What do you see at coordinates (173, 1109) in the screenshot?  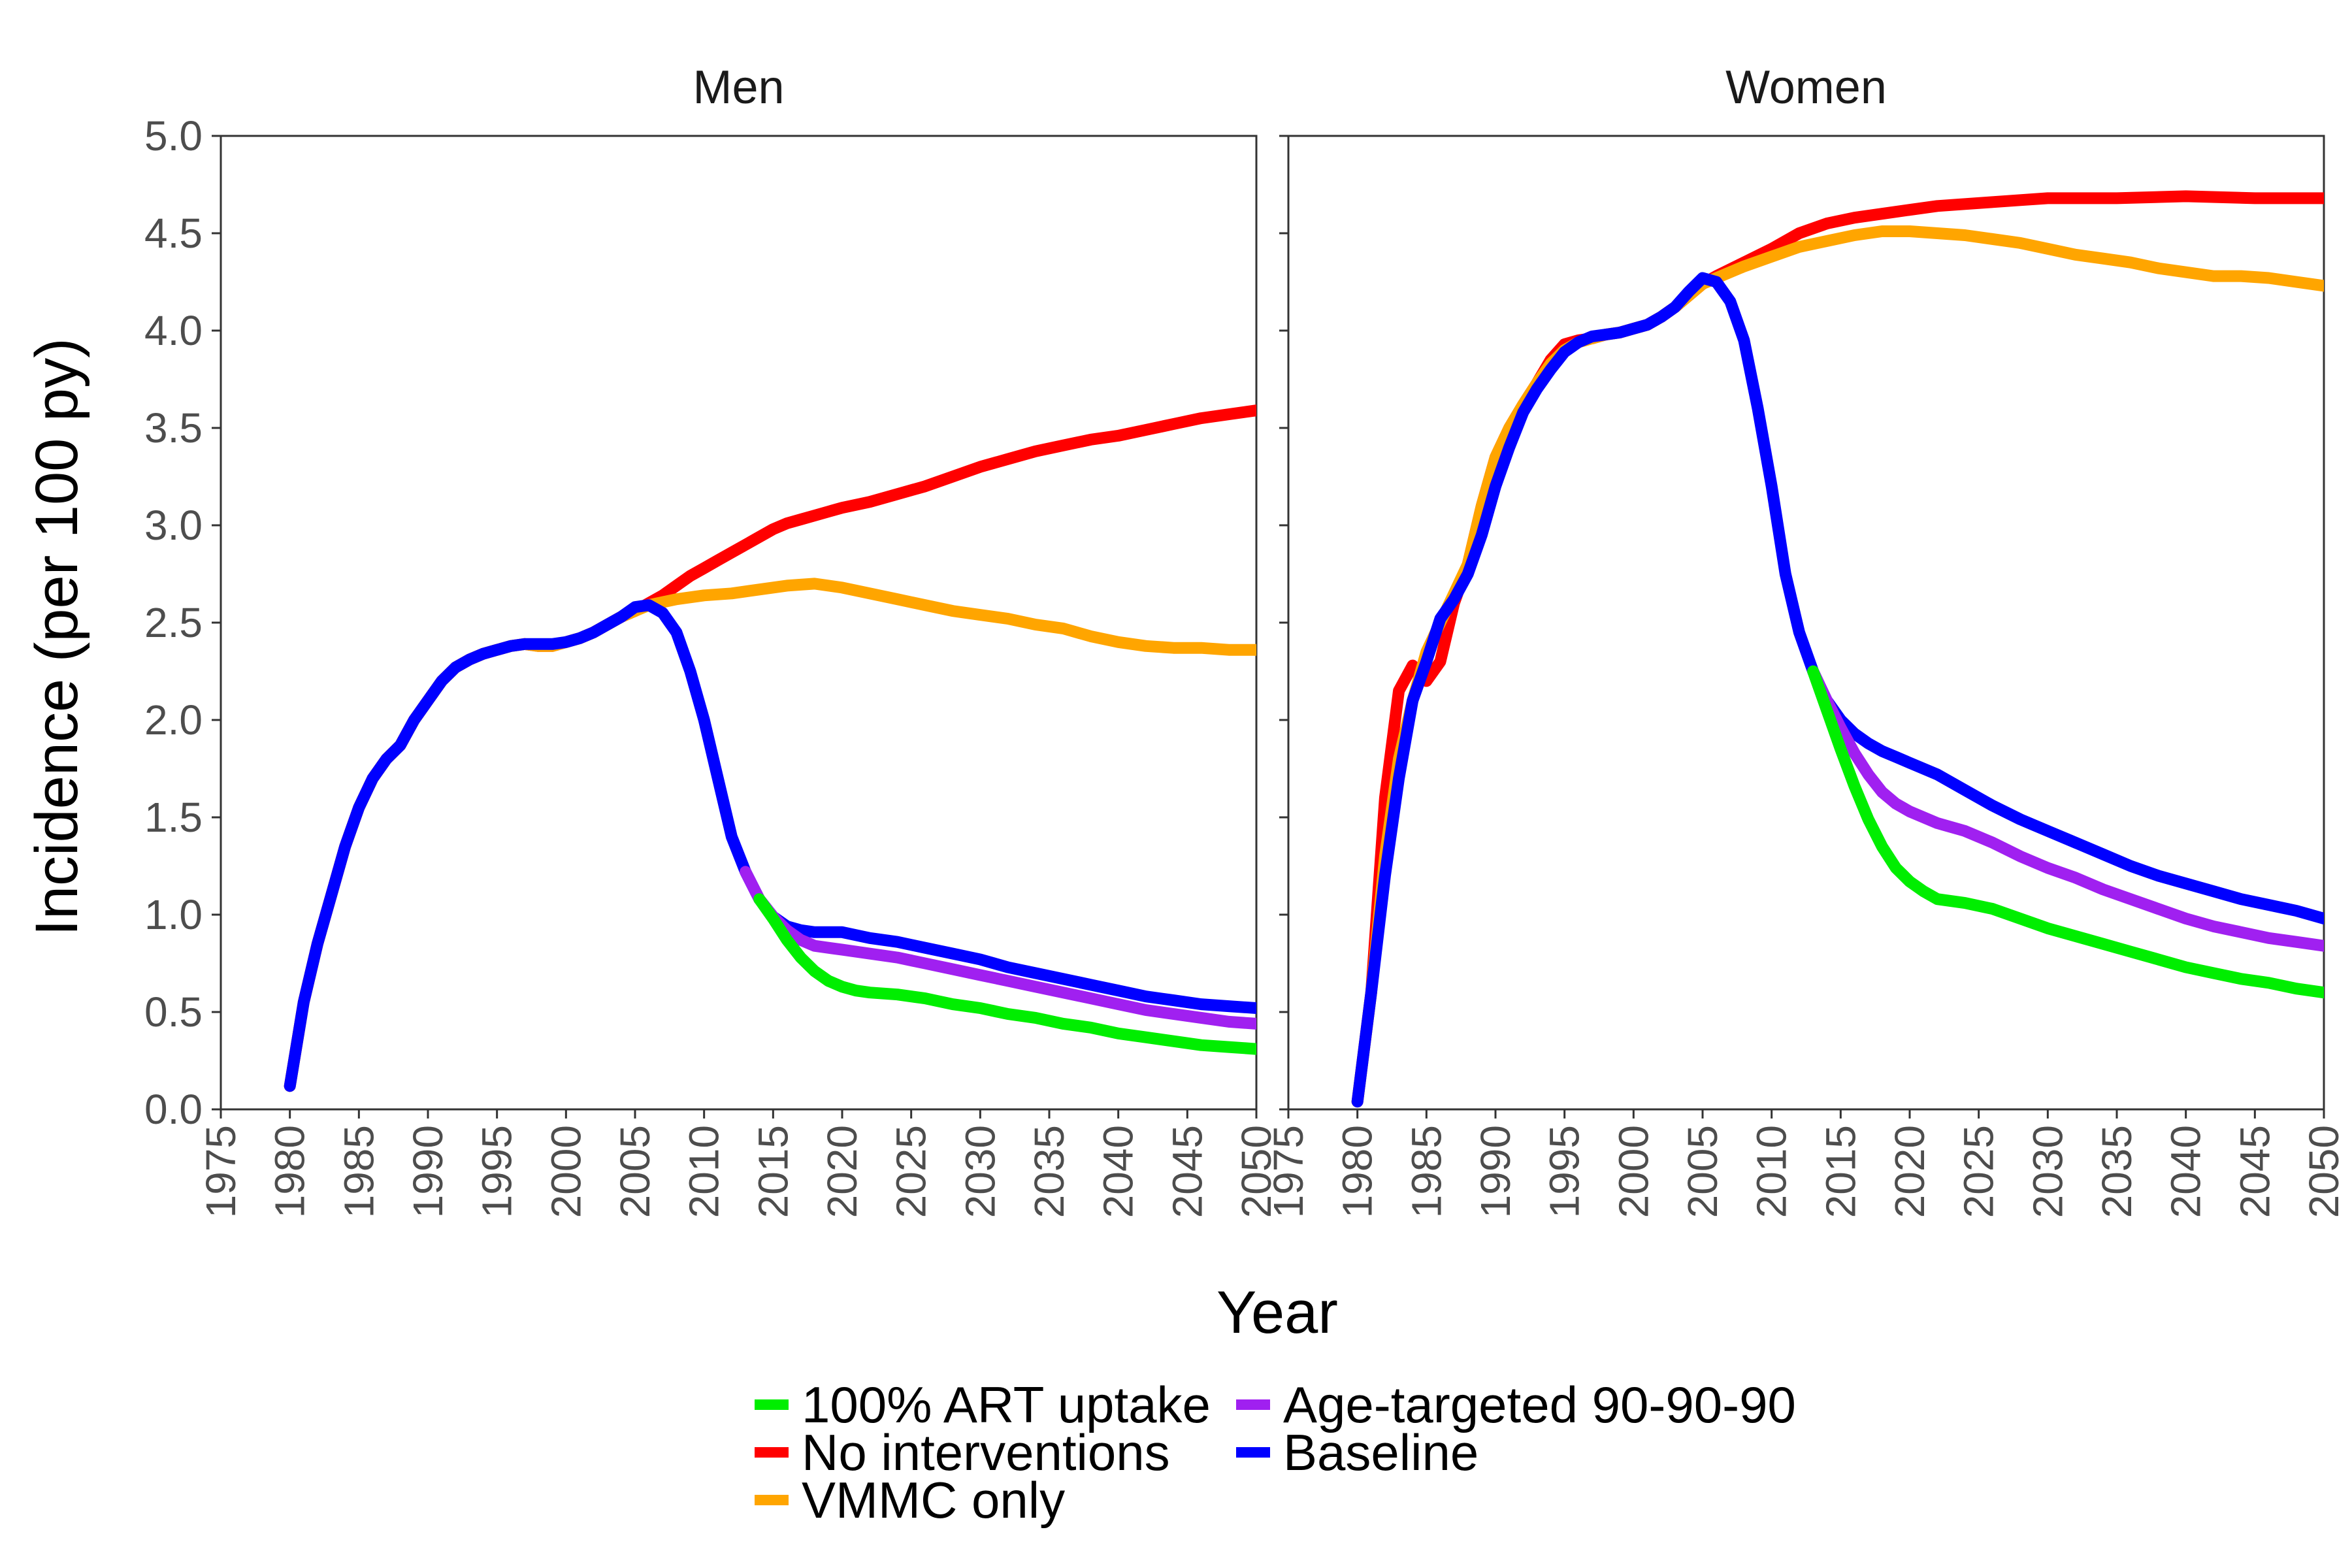 I see `y-tick-label: 0.0` at bounding box center [173, 1109].